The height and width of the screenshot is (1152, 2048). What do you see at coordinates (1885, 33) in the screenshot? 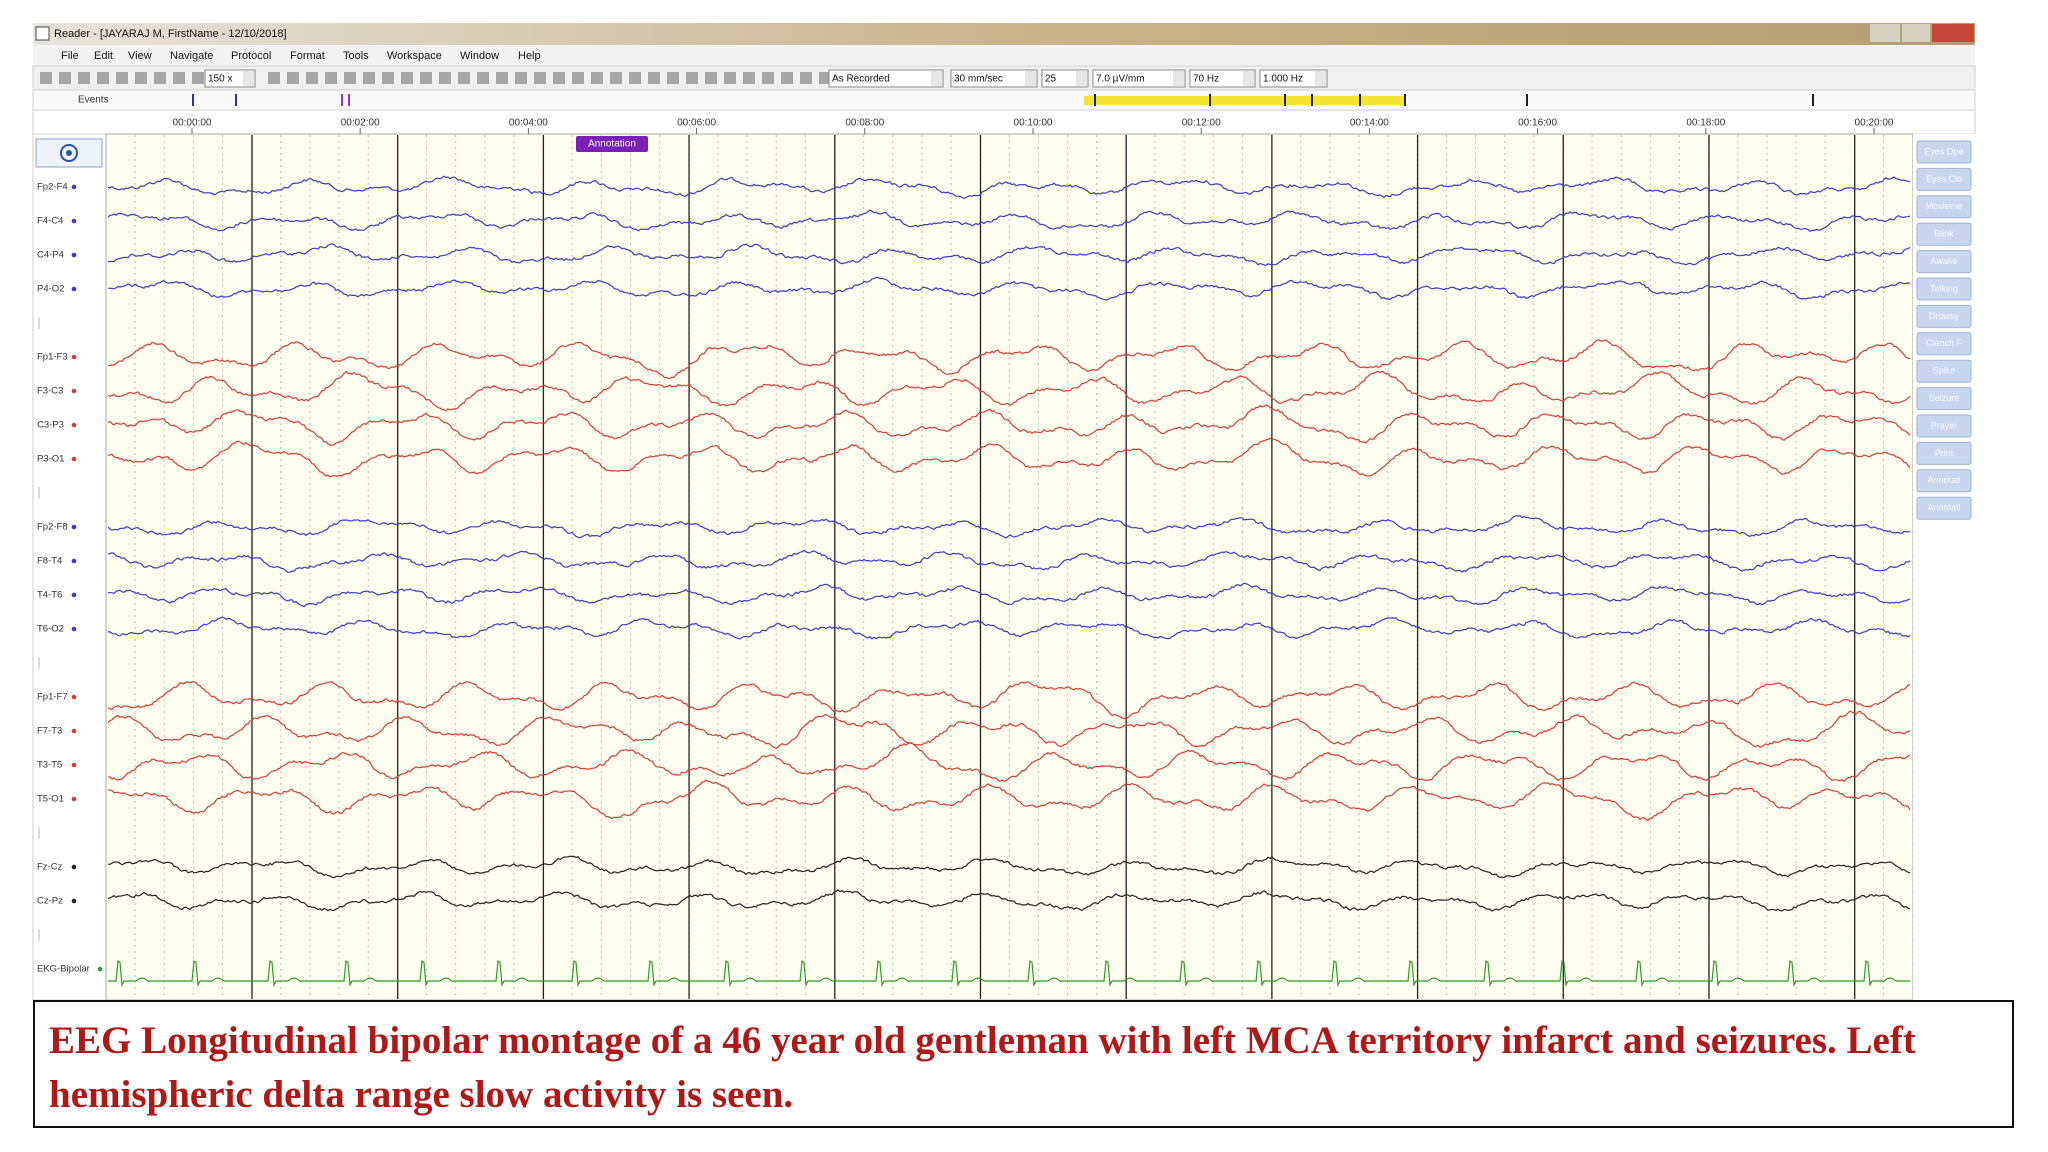
I see `minimize-button` at bounding box center [1885, 33].